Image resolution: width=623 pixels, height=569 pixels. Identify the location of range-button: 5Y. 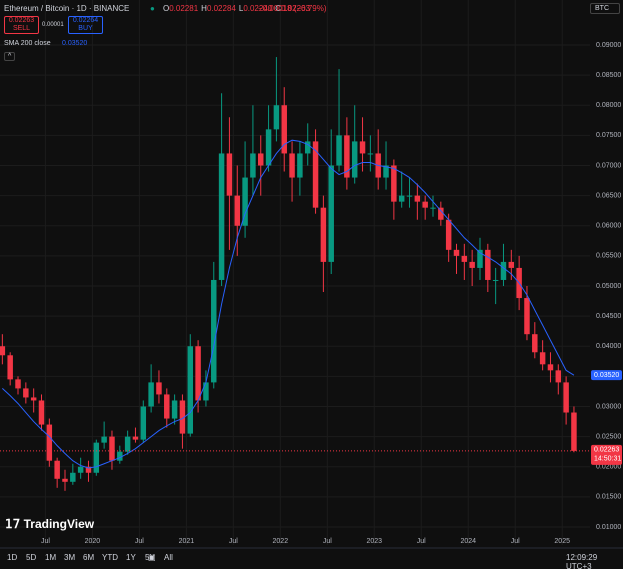
(150, 557).